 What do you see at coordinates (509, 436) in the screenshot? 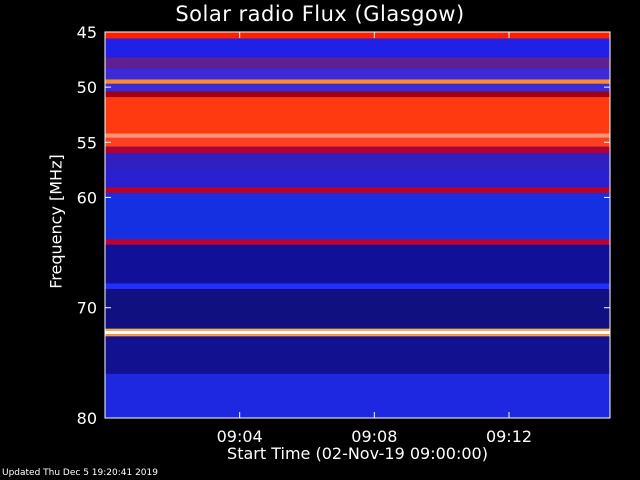
I see `x-tick-label: 09:12` at bounding box center [509, 436].